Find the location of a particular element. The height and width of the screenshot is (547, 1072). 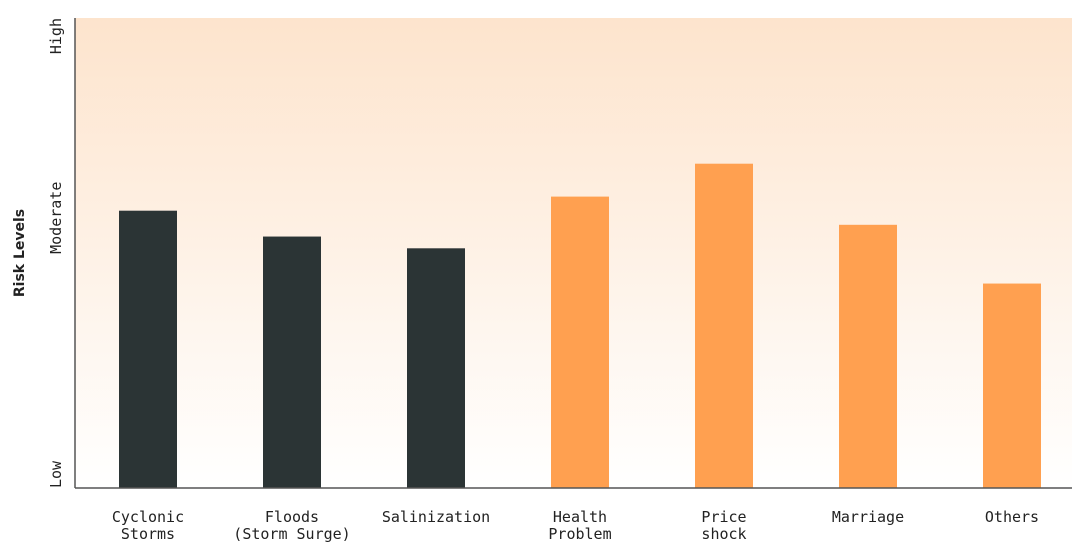

x-category-label-line: shock is located at coordinates (723, 534).